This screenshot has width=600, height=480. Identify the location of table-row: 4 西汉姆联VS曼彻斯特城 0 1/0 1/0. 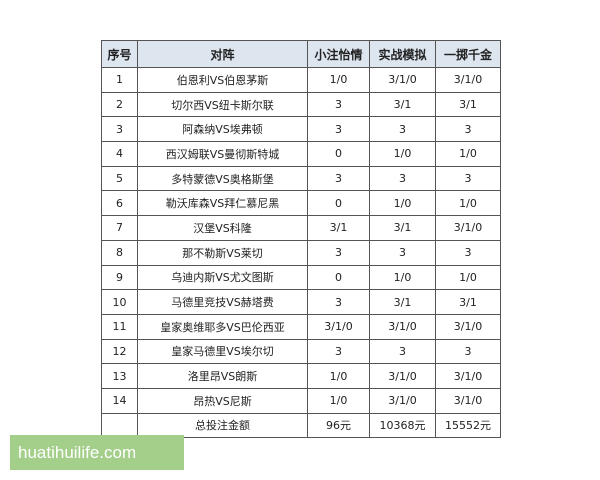
(301, 154).